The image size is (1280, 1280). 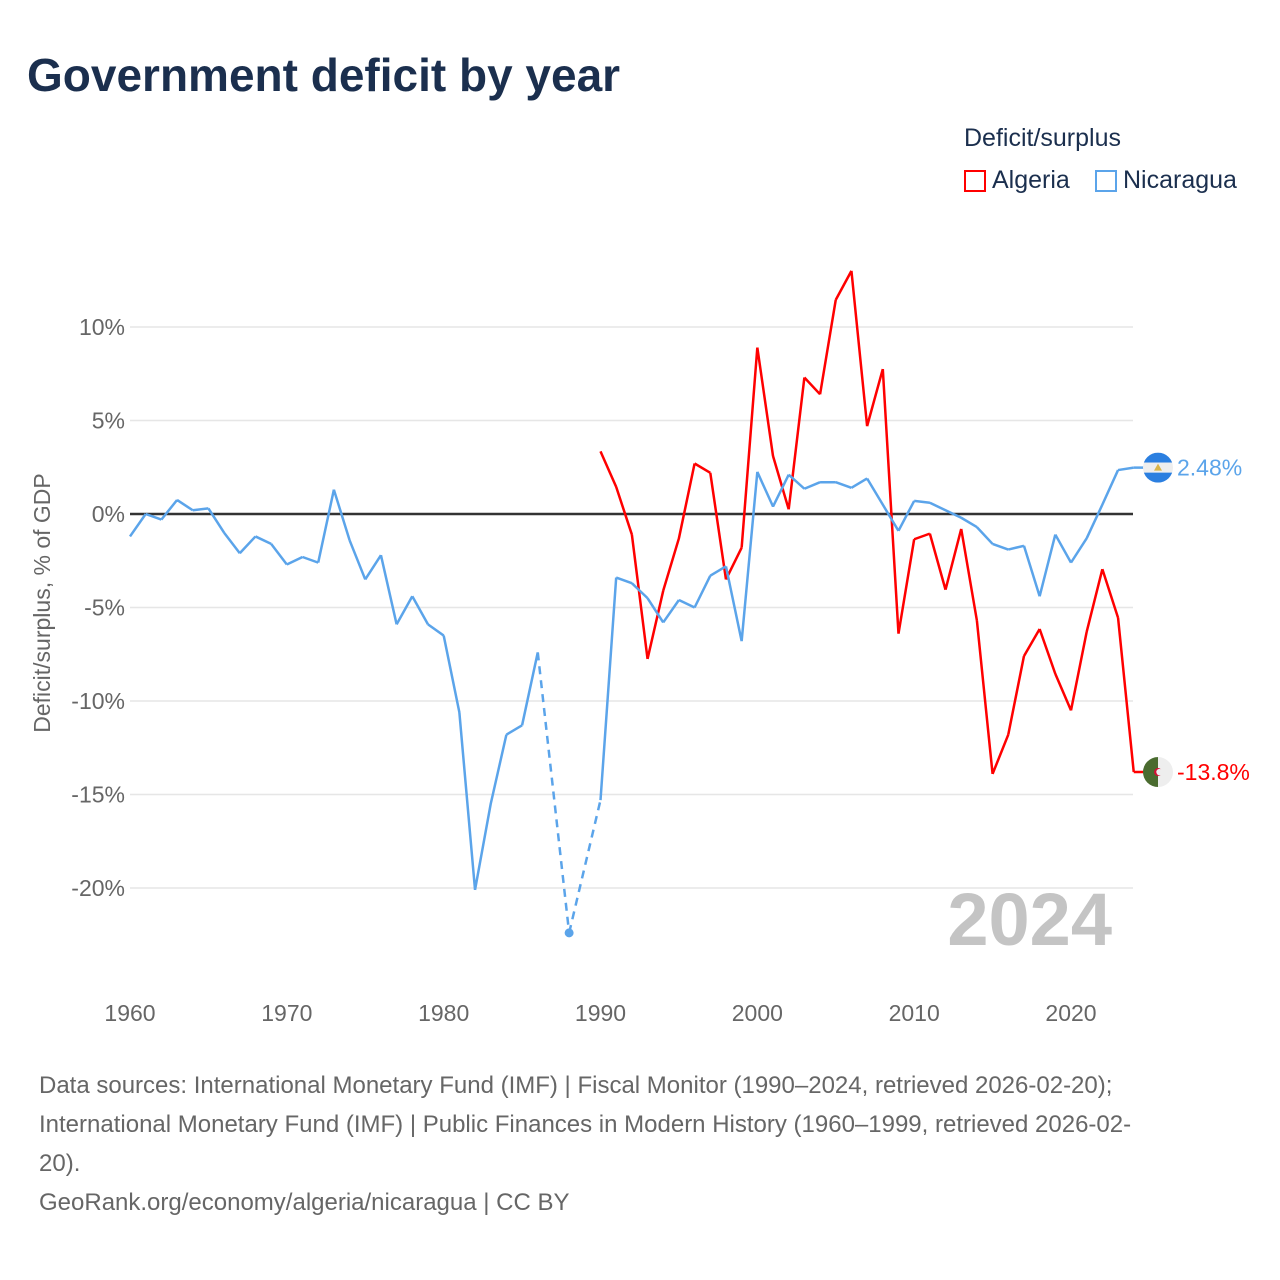 I want to click on chart-title: Government deficit by year, so click(x=324, y=75).